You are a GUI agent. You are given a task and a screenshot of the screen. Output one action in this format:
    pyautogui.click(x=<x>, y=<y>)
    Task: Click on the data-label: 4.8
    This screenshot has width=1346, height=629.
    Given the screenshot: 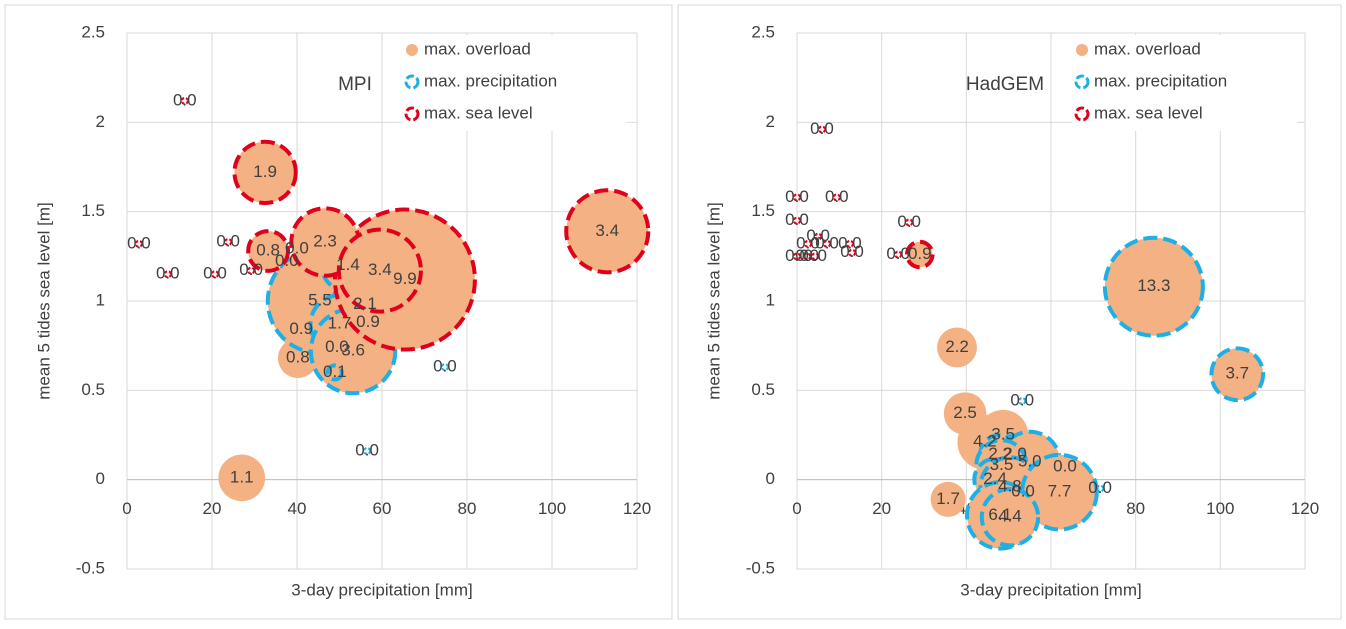 What is the action you would take?
    pyautogui.click(x=1010, y=485)
    